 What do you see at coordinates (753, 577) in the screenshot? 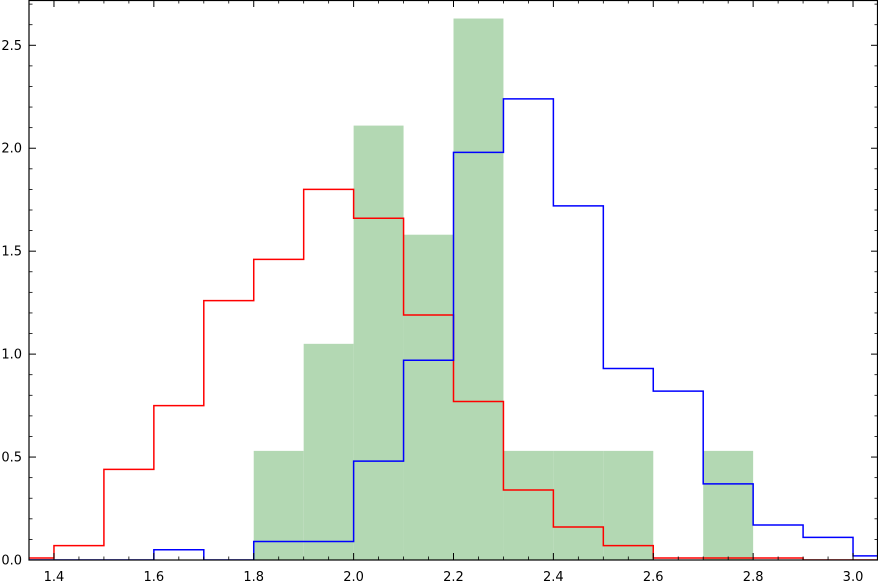
I see `x-tick-label: 2.8` at bounding box center [753, 577].